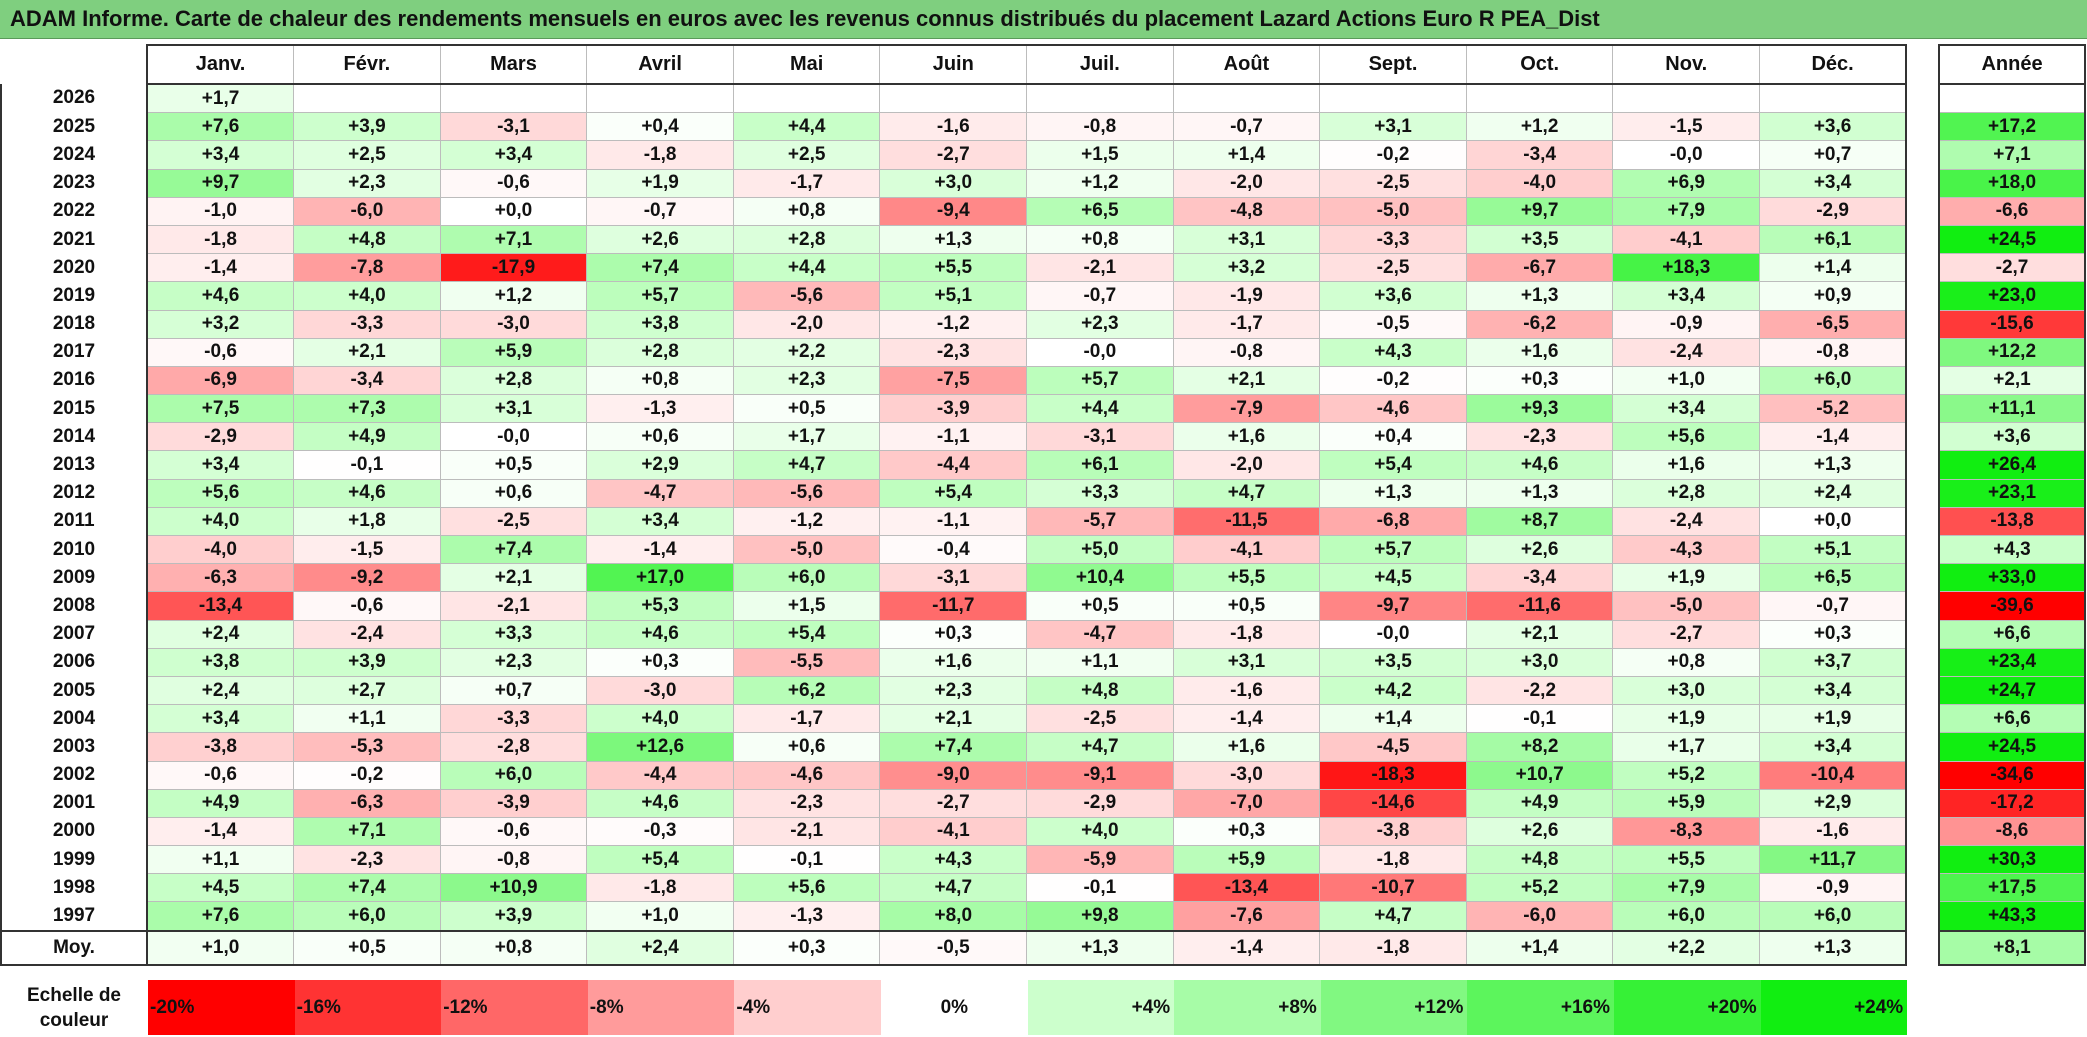  What do you see at coordinates (220, 549) in the screenshot?
I see `heat-cell: -4,0` at bounding box center [220, 549].